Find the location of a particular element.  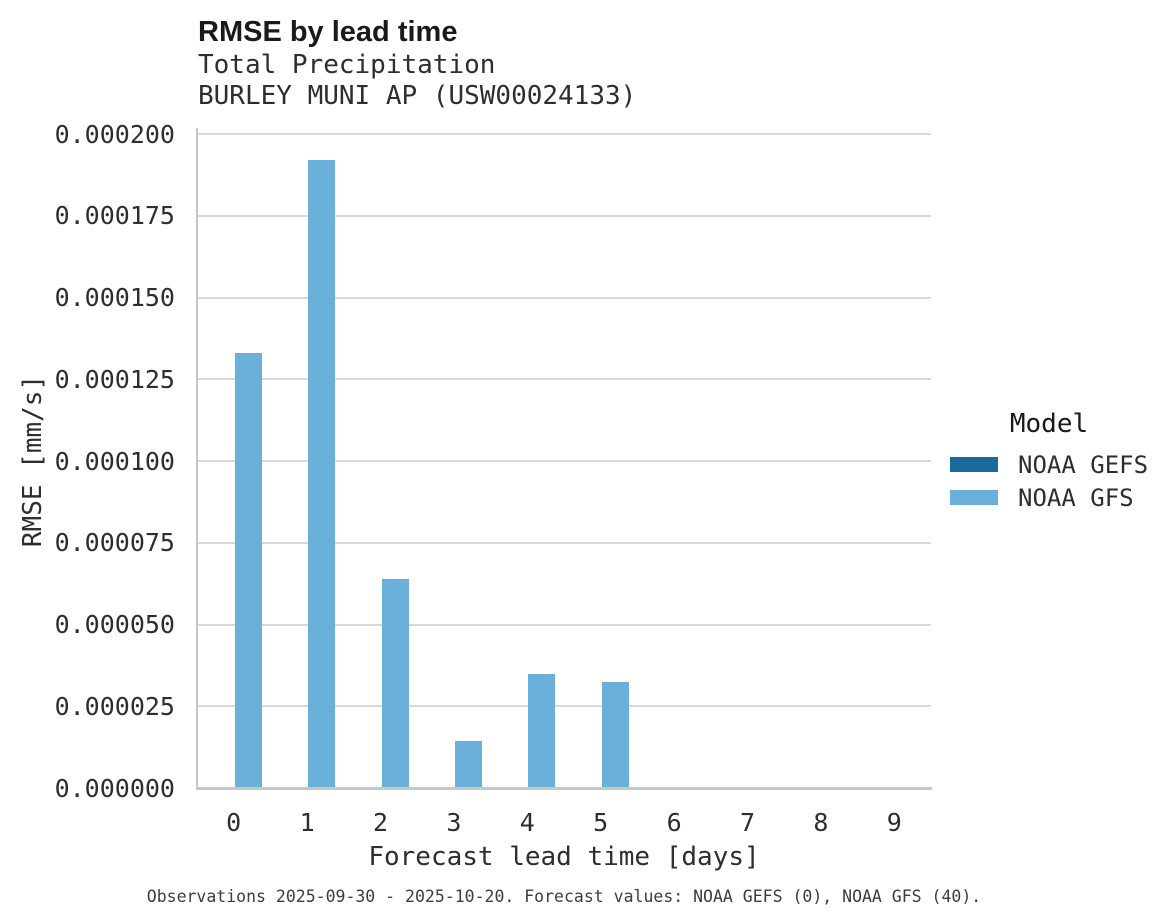

legend-swatch-noaa-gfs is located at coordinates (974, 497).